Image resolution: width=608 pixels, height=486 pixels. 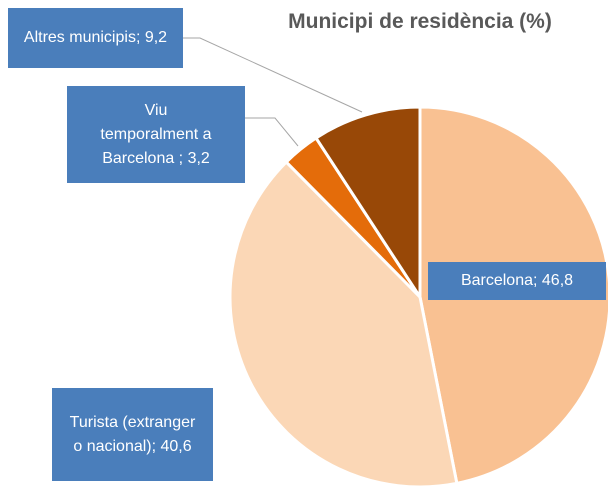 I want to click on data-label: Turista (extranger o nacional); 40,6, so click(x=132, y=434).